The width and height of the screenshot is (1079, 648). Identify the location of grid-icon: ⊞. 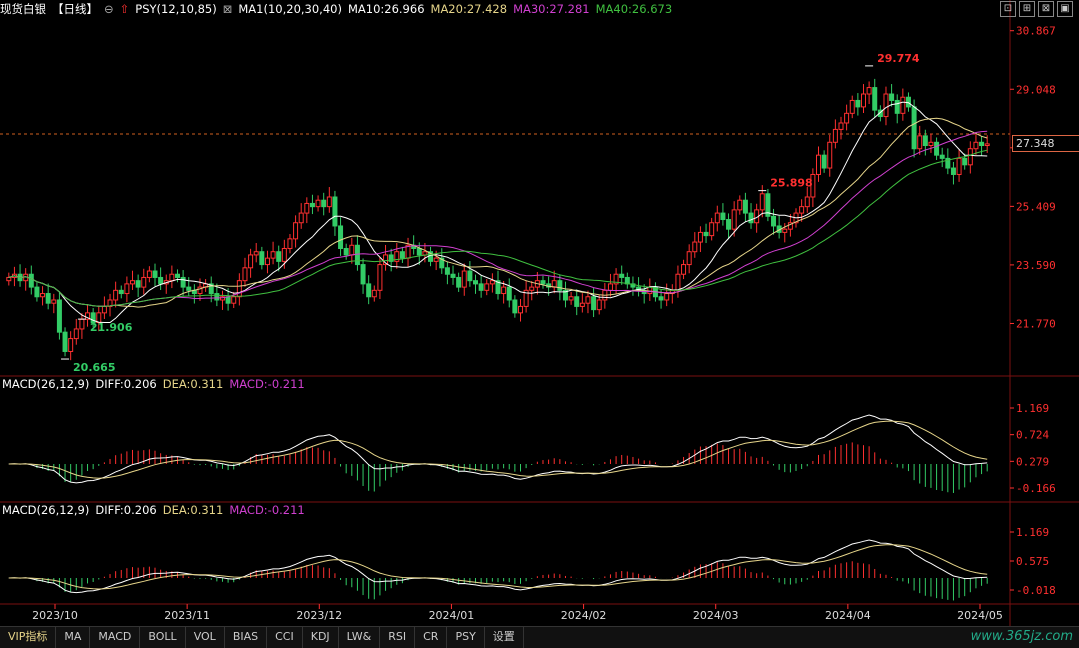
(1027, 9).